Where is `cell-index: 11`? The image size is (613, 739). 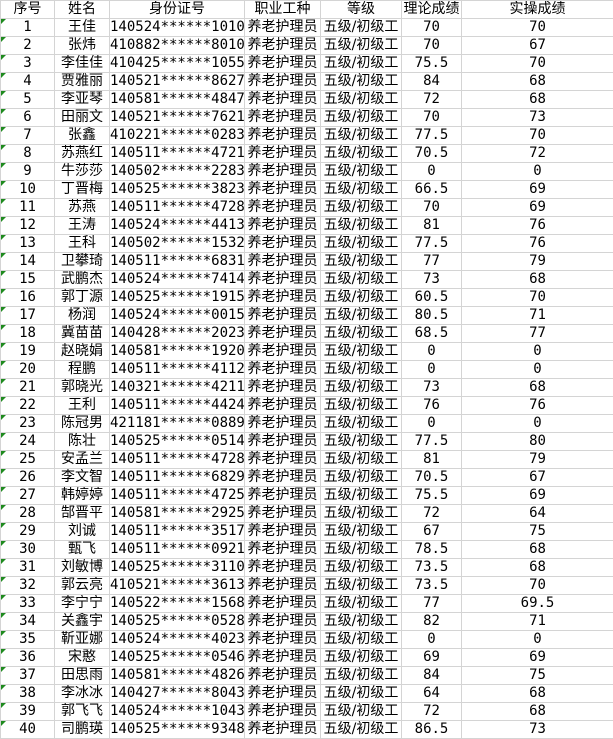
cell-index: 11 is located at coordinates (27, 207).